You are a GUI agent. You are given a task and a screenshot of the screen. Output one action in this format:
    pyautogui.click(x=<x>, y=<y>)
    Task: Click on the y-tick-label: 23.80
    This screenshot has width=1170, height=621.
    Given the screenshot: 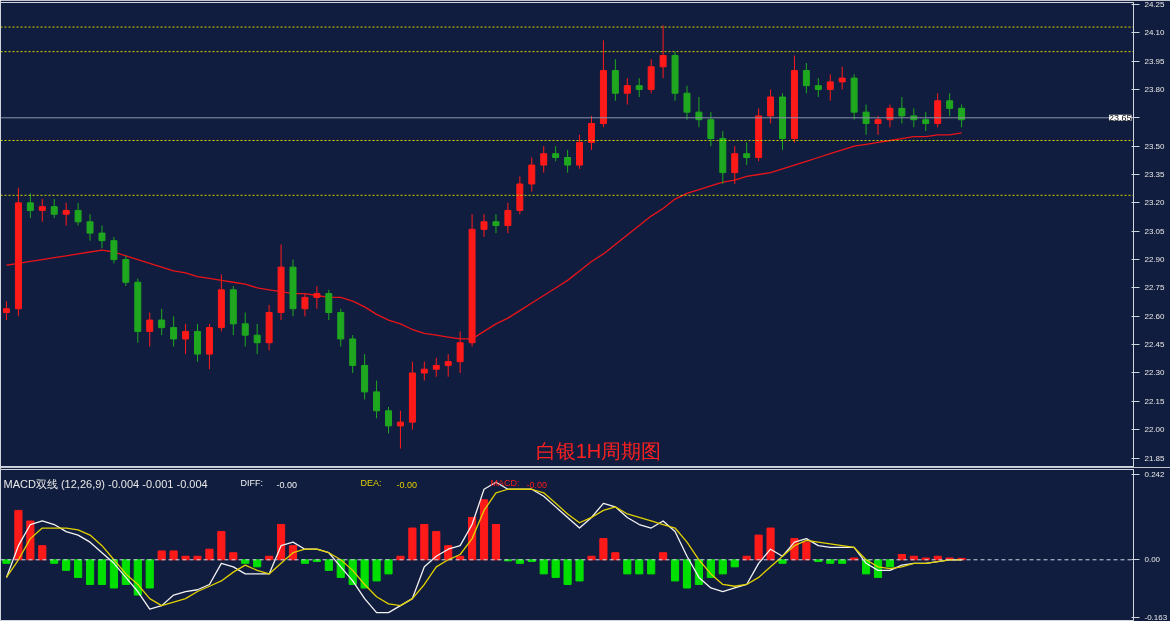 What is the action you would take?
    pyautogui.click(x=1155, y=89)
    